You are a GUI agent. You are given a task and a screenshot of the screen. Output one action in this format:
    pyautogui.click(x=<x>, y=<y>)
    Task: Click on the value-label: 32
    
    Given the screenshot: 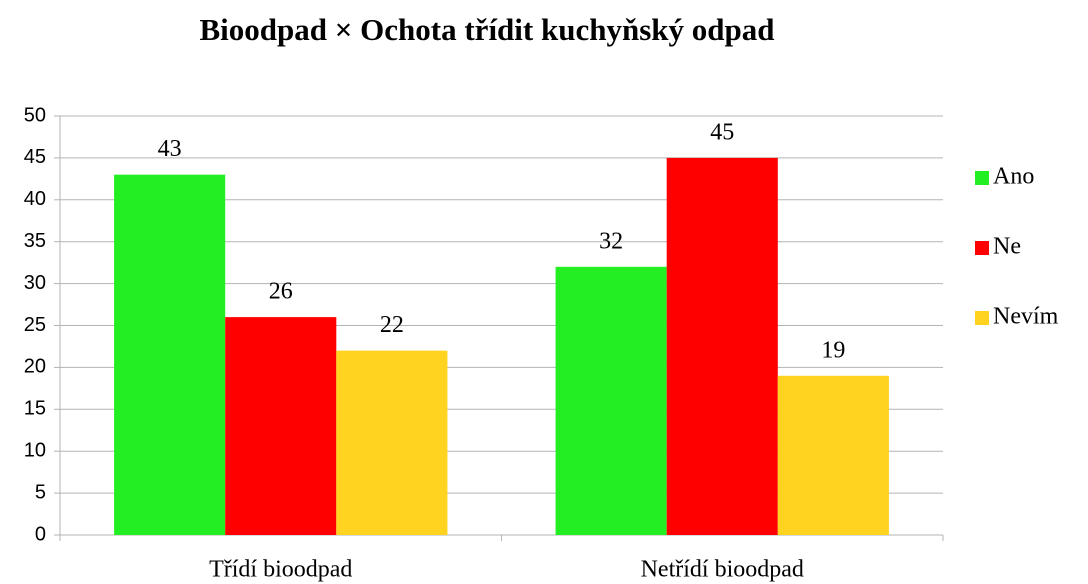 What is the action you would take?
    pyautogui.click(x=611, y=241)
    